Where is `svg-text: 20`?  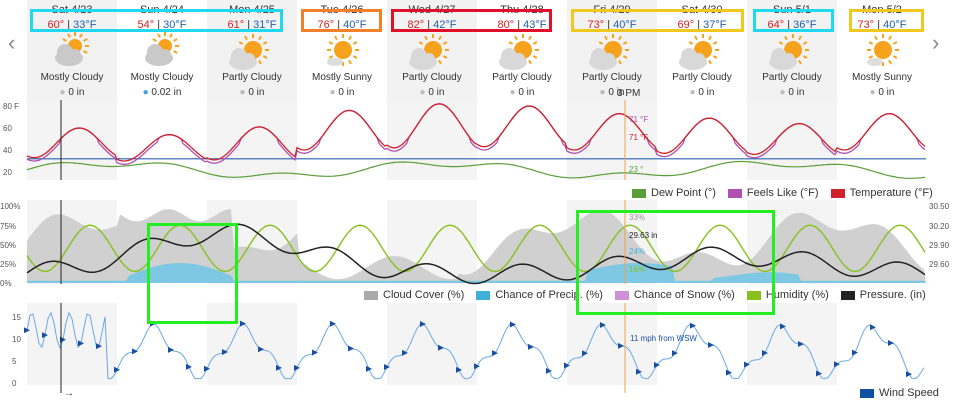
svg-text: 20 is located at coordinates (7, 172).